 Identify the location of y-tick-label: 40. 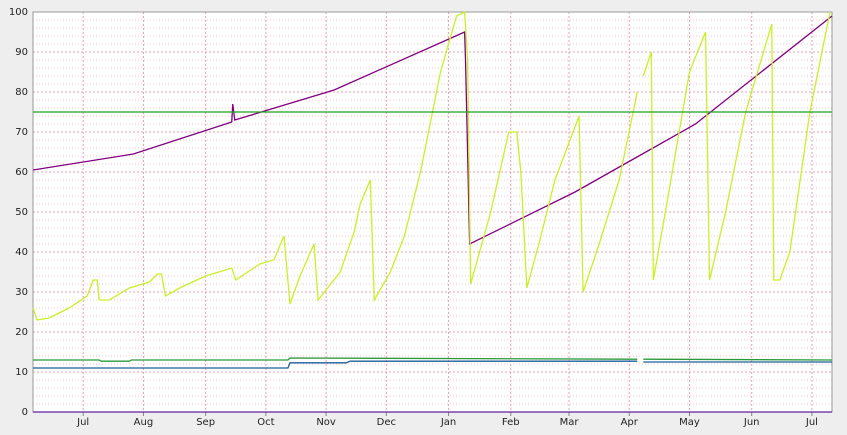
(21, 252).